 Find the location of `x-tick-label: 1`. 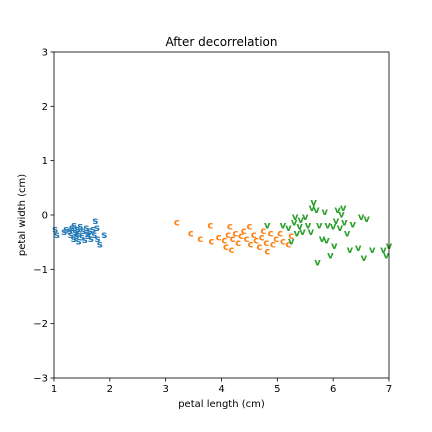

x-tick-label: 1 is located at coordinates (54, 389).